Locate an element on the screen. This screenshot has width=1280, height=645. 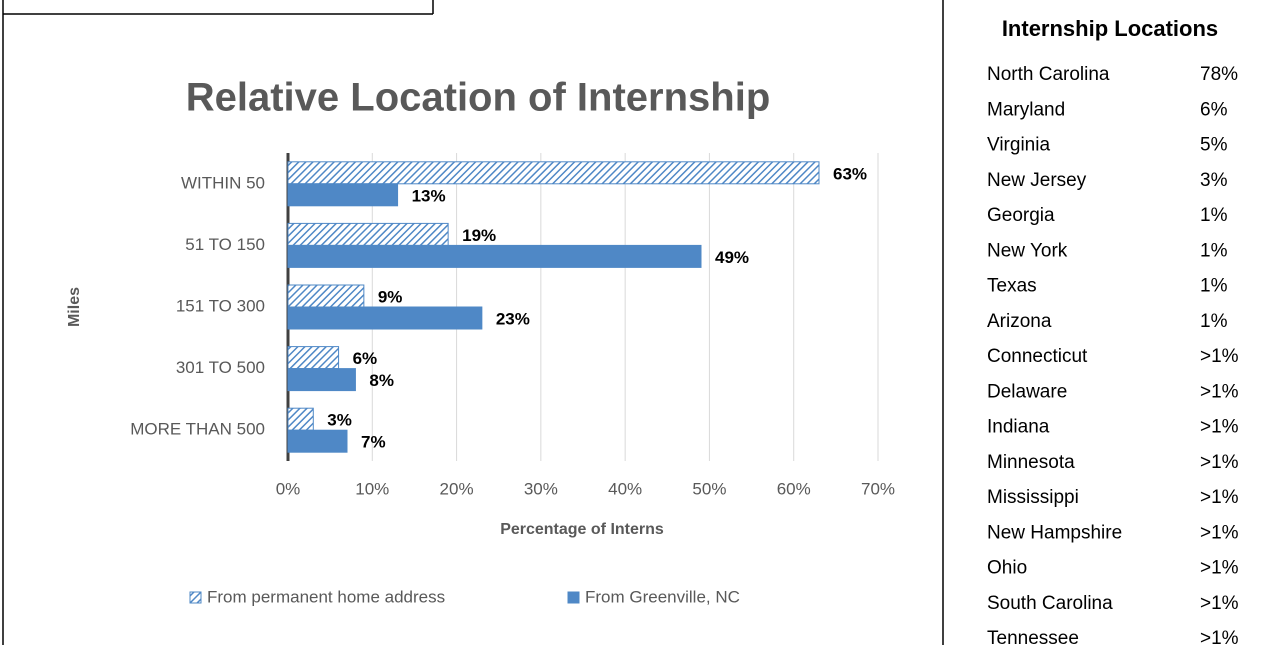
table-cell-state: Connecticut is located at coordinates (1037, 356).